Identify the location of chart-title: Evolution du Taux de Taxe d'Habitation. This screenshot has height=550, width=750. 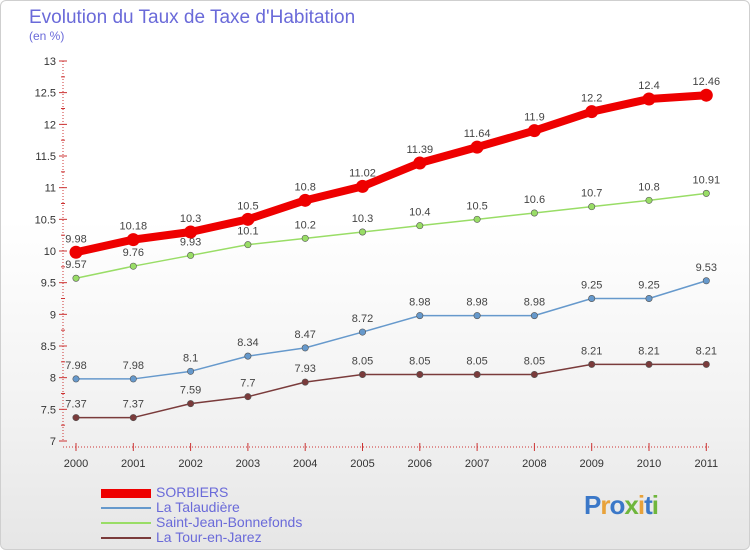
(192, 17).